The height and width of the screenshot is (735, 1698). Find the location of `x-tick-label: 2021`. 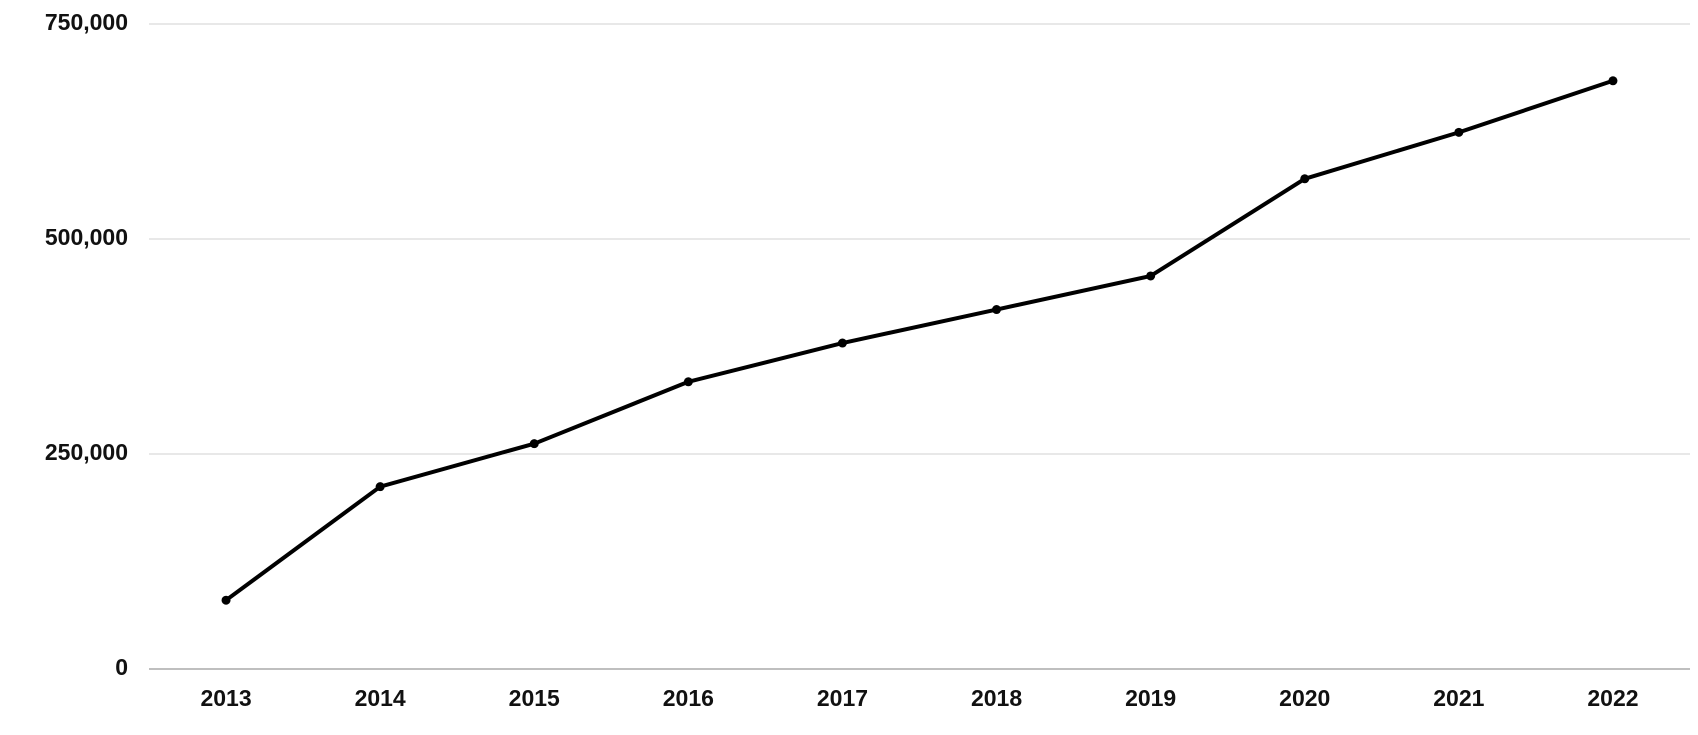

x-tick-label: 2021 is located at coordinates (1458, 698).